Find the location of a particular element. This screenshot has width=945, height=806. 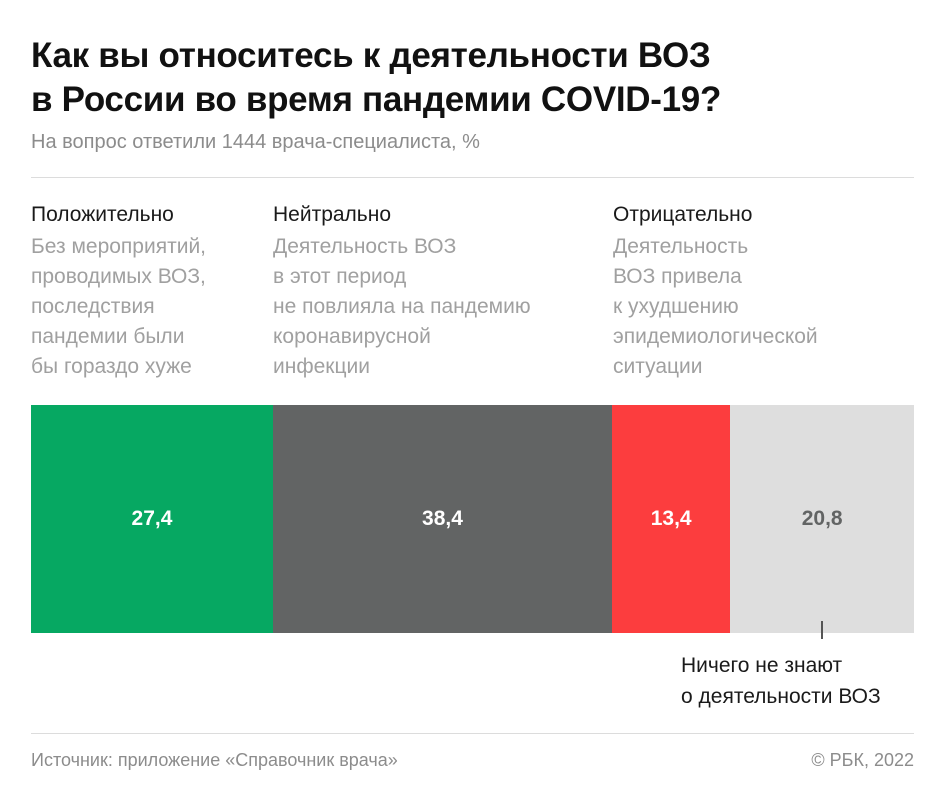

bar-positive: 27,4 is located at coordinates (152, 519).